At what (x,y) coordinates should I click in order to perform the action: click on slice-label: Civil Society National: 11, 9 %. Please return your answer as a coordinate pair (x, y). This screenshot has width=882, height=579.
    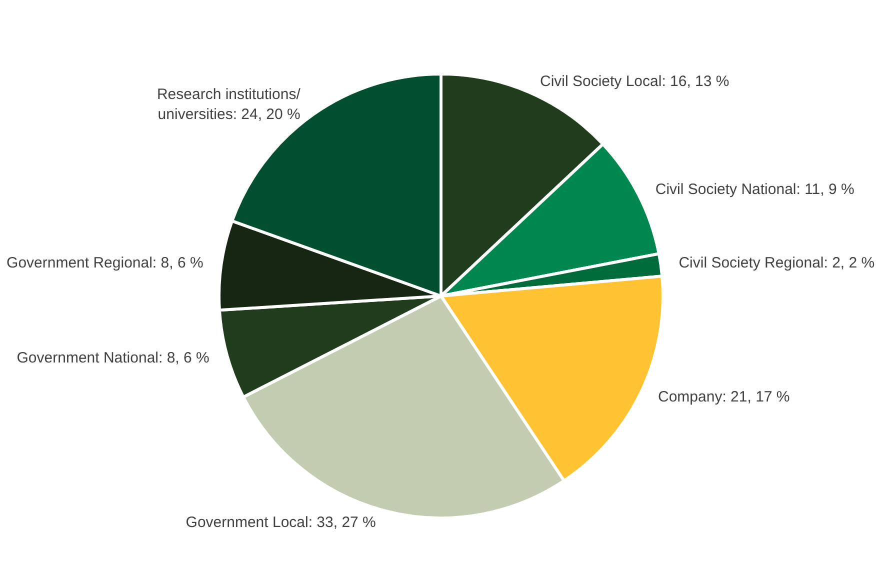
    Looking at the image, I should click on (754, 189).